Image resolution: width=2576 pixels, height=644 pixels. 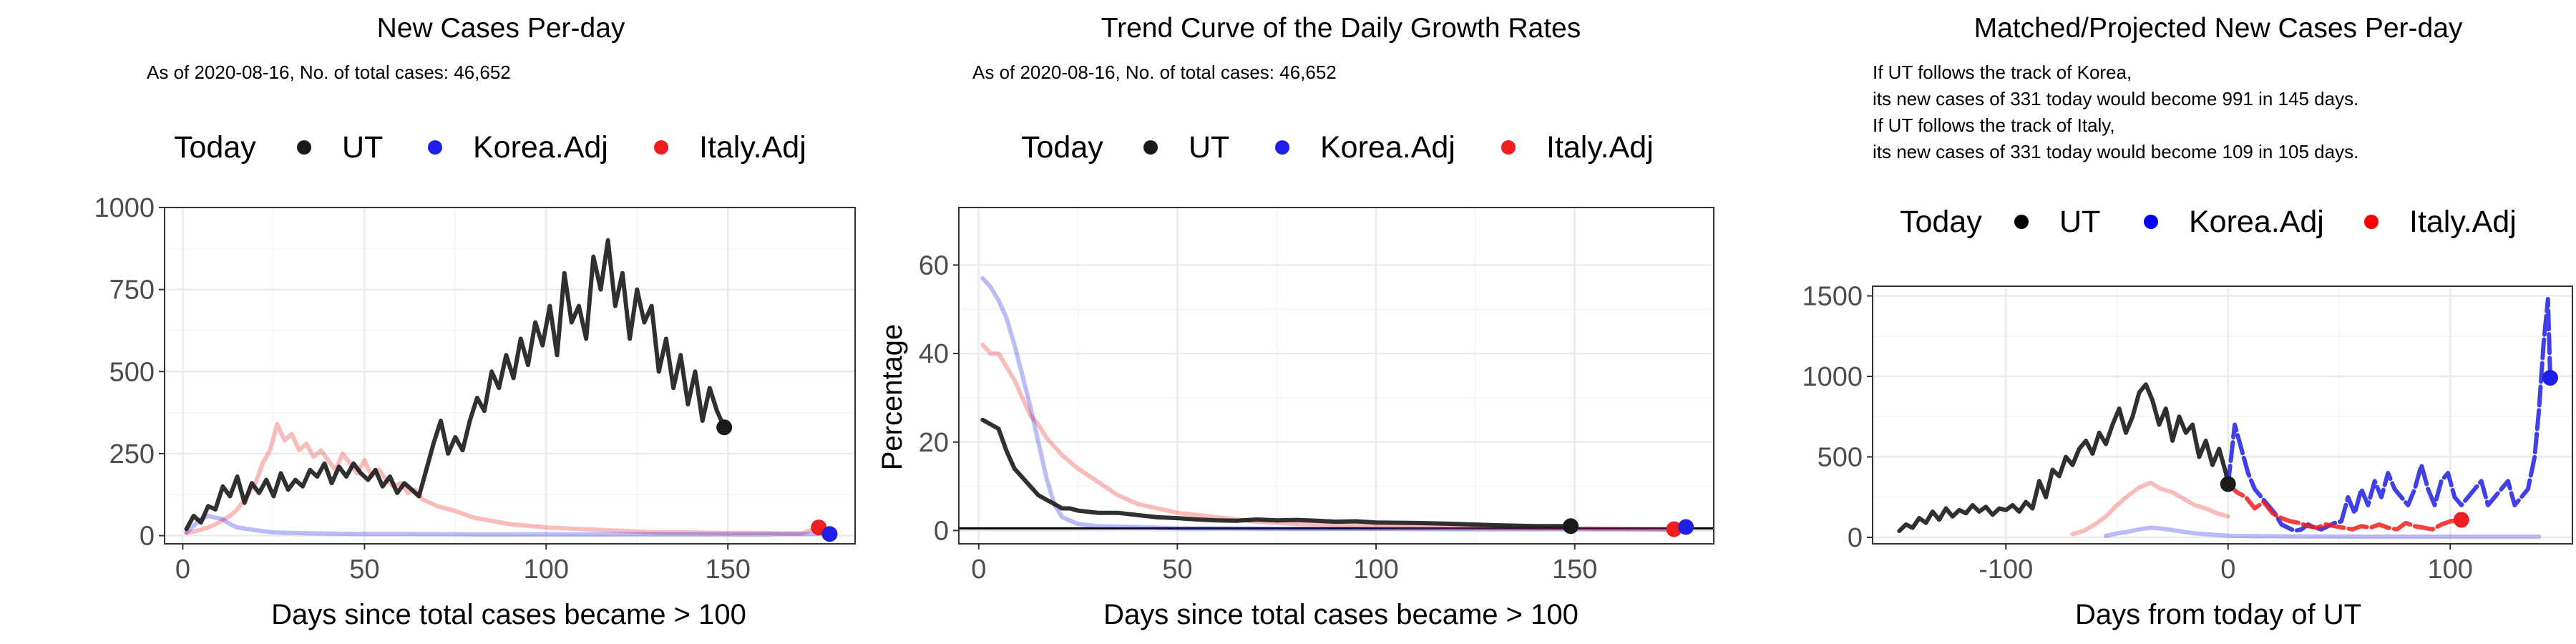 What do you see at coordinates (1832, 297) in the screenshot?
I see `y-tick-label: 1500` at bounding box center [1832, 297].